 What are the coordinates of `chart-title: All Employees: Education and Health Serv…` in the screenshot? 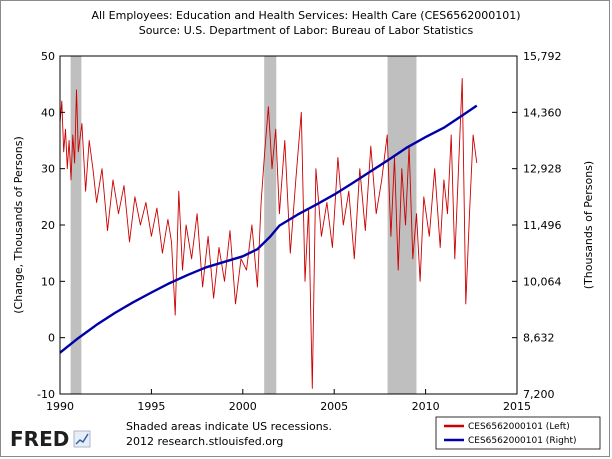 It's located at (306, 15).